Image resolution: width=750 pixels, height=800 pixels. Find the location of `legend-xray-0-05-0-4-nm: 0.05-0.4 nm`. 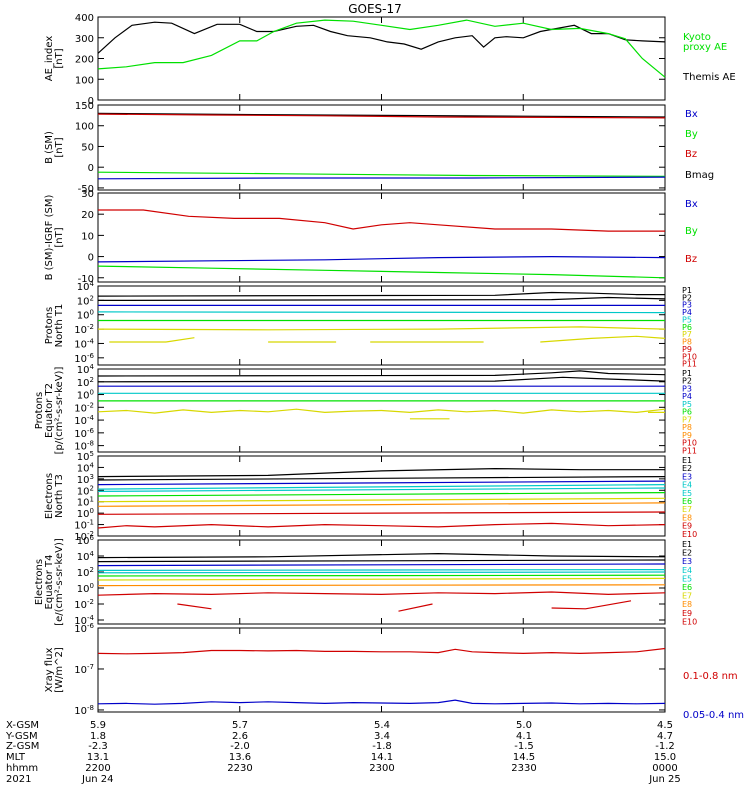

legend-xray-0-05-0-4-nm: 0.05-0.4 nm is located at coordinates (713, 715).